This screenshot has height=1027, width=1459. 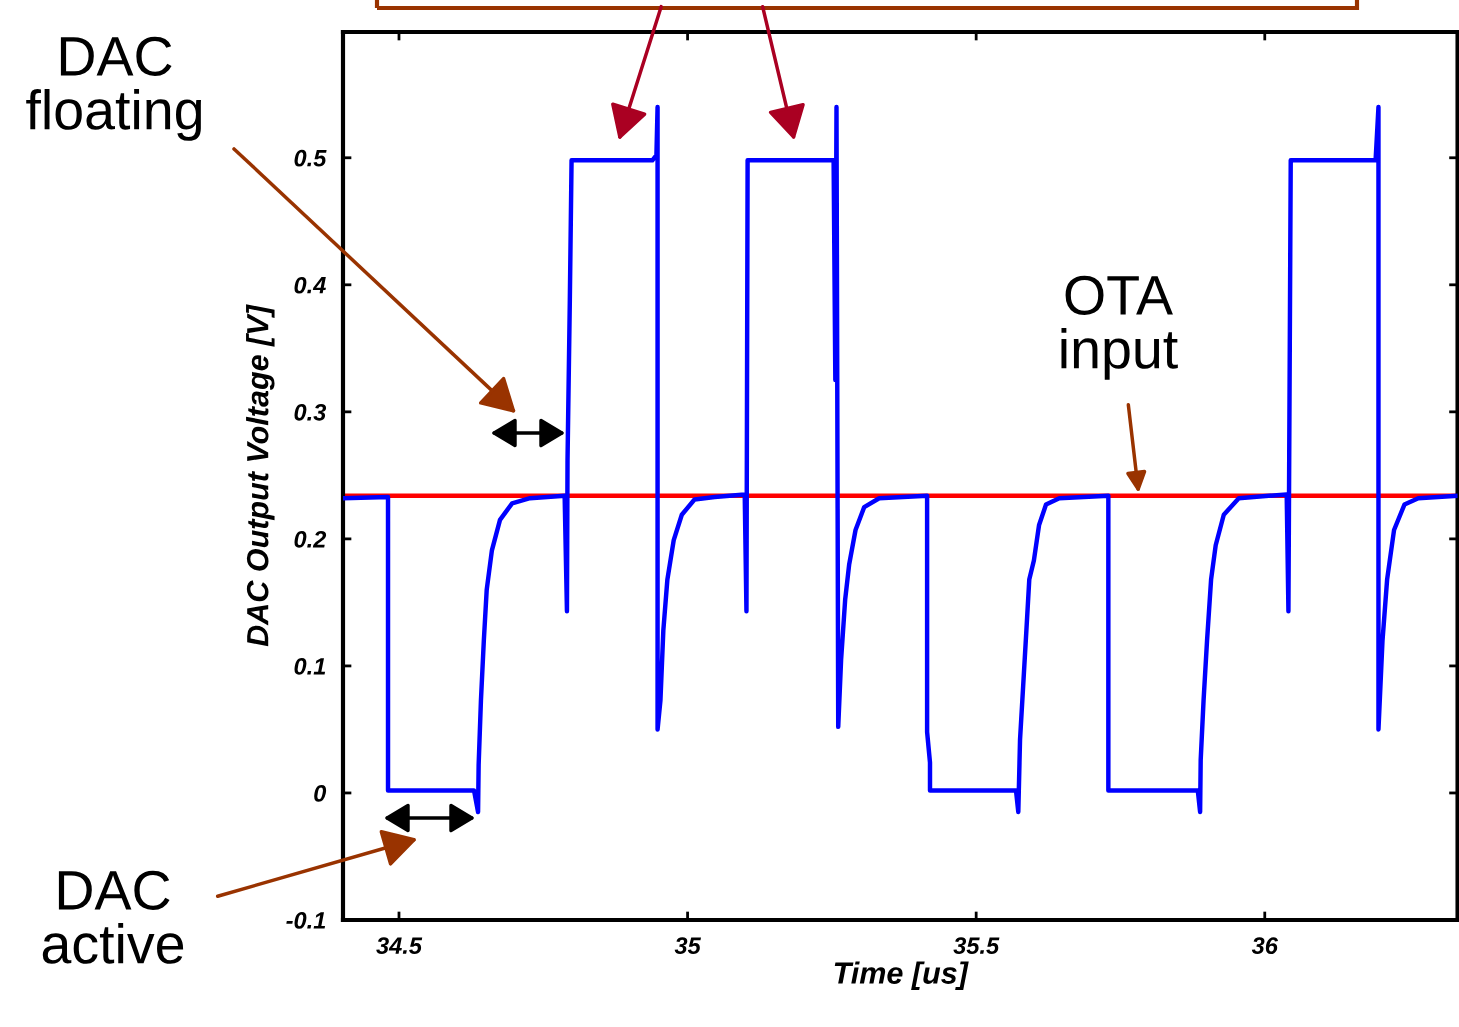 I want to click on x-tick-label: 36, so click(x=1265, y=946).